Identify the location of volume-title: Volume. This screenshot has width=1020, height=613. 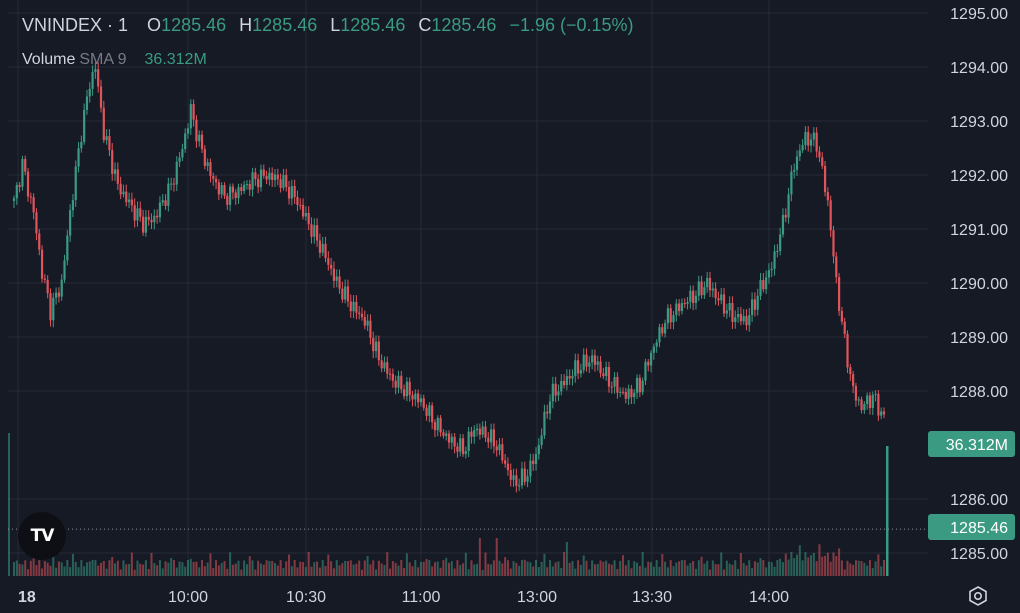
(49, 59).